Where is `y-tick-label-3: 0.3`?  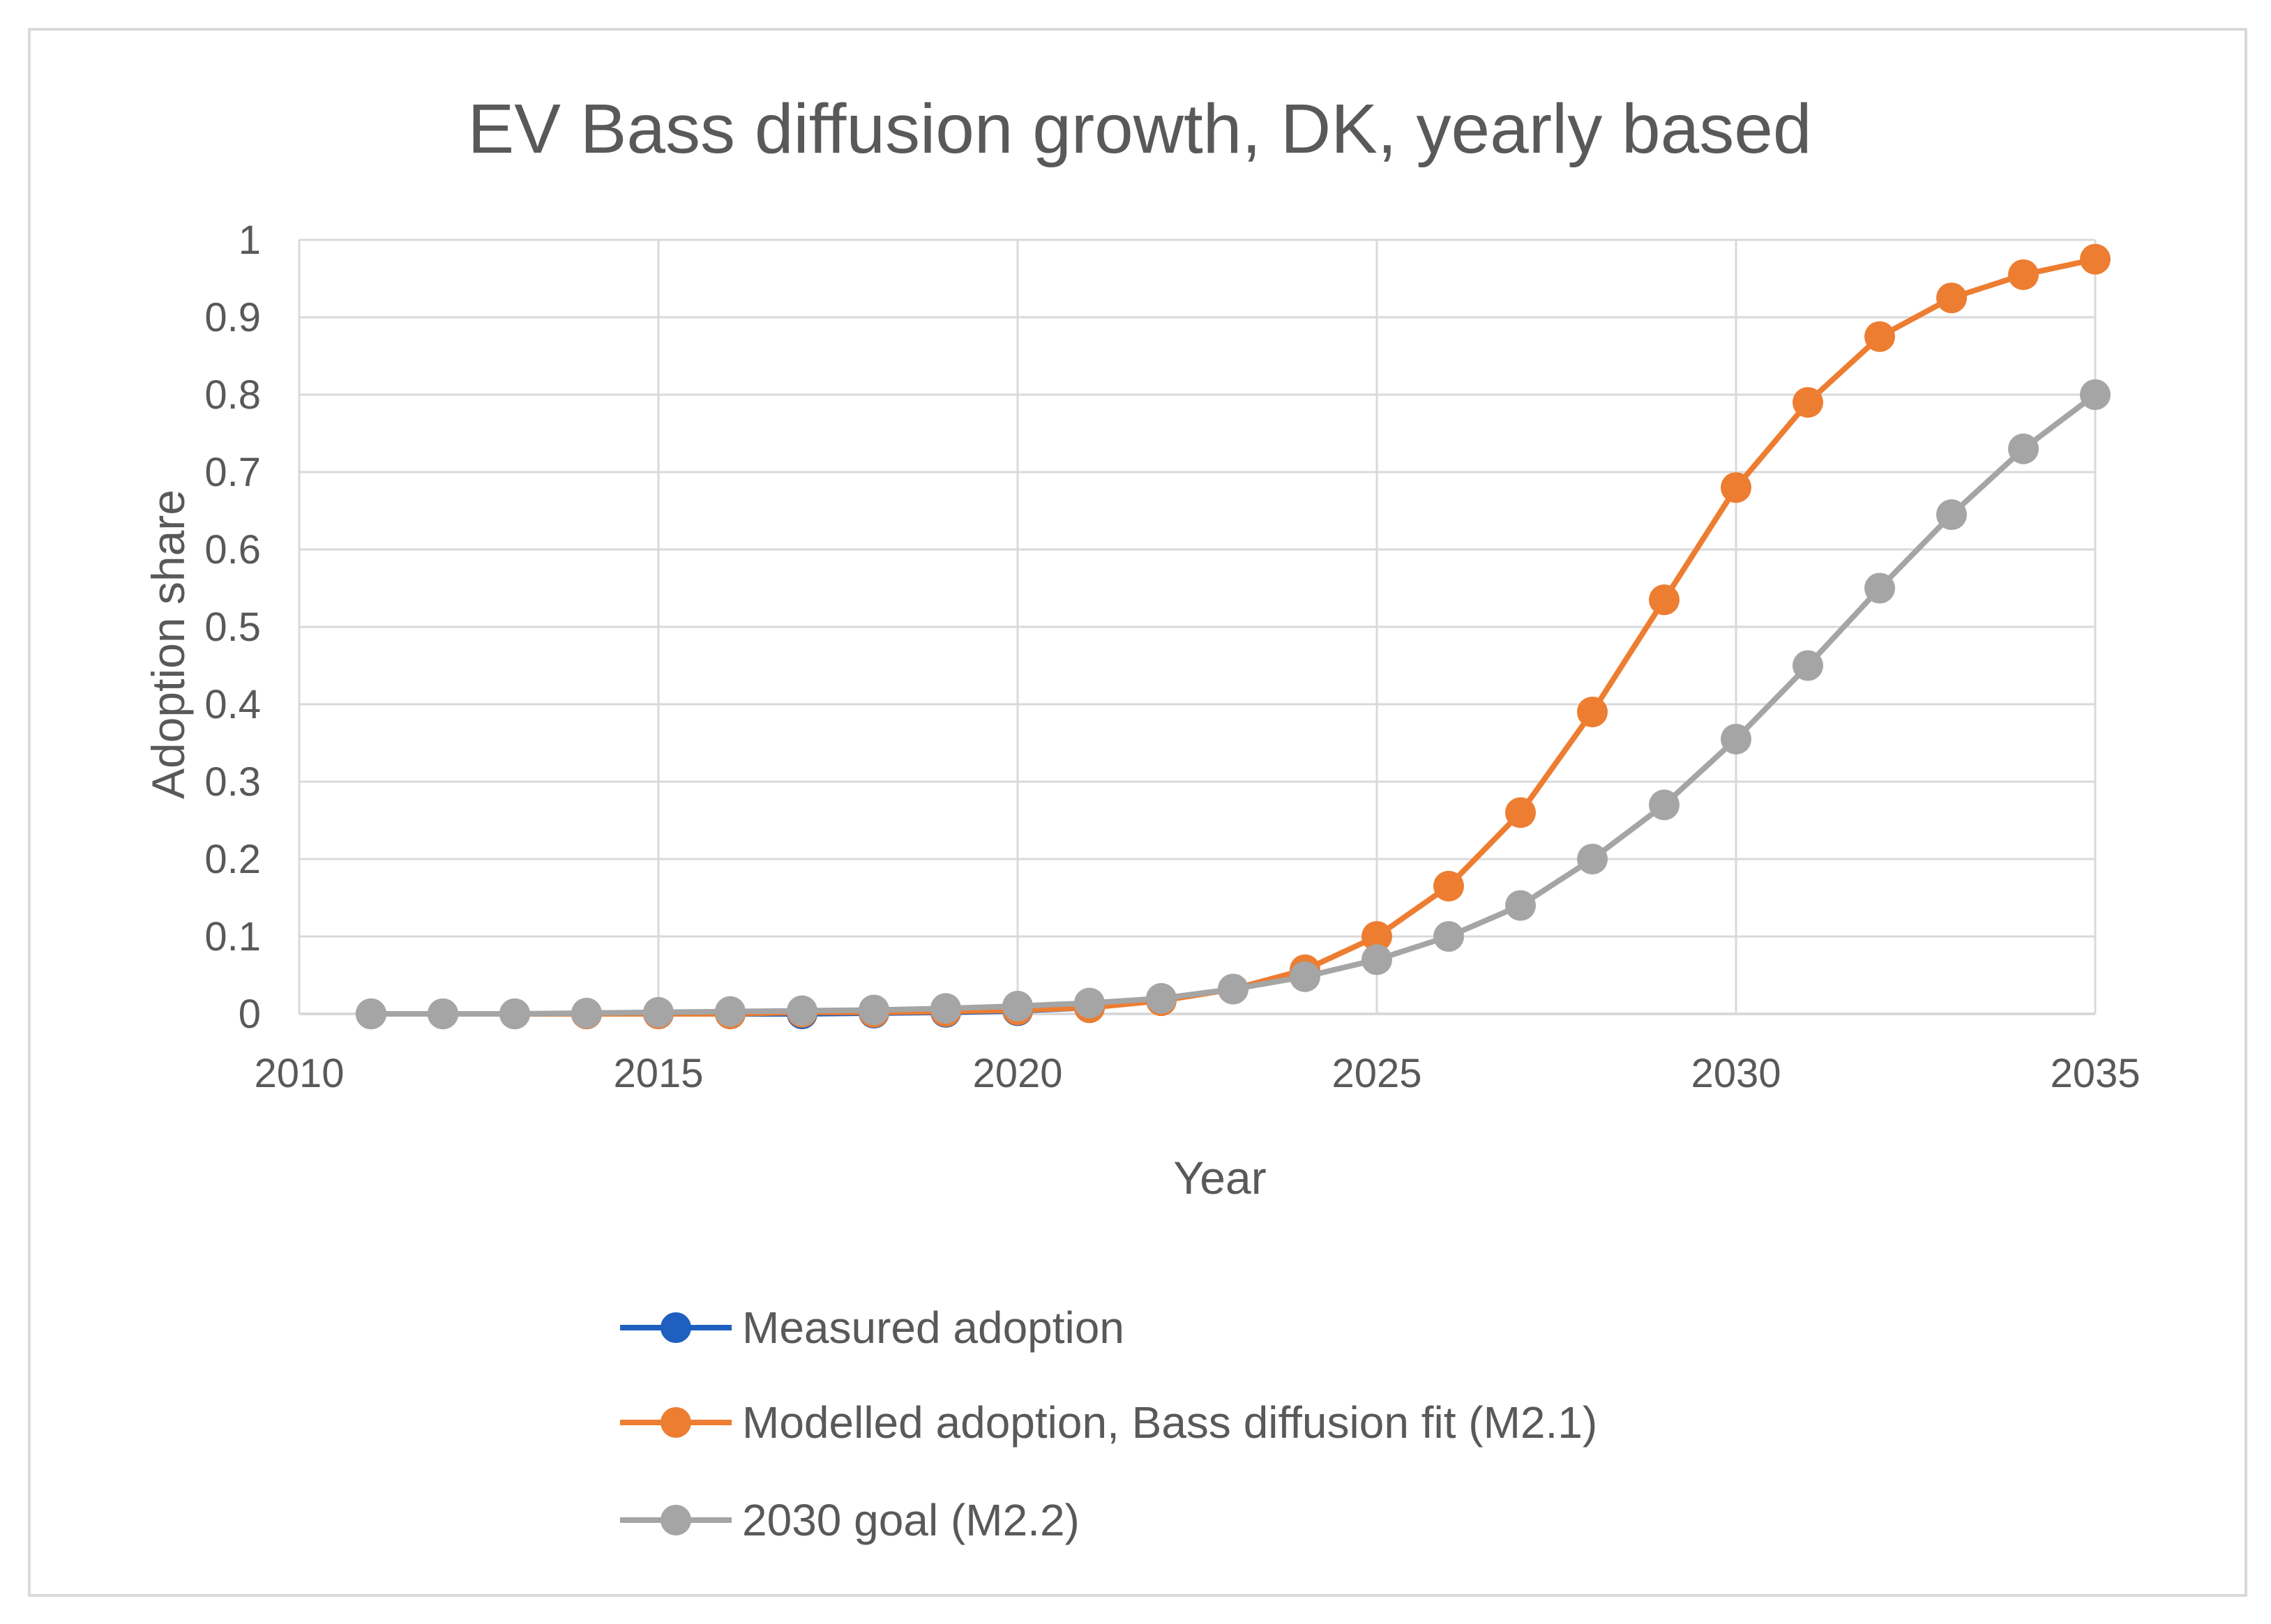 y-tick-label-3: 0.3 is located at coordinates (233, 782).